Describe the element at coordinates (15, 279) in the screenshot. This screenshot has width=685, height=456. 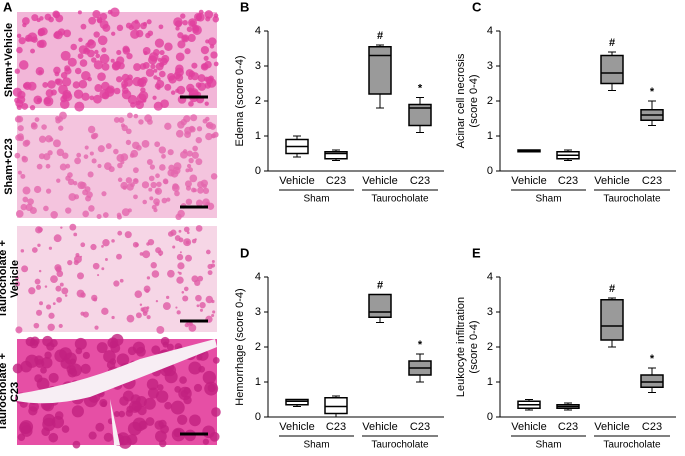
I see `image-label: Vehicle` at that location.